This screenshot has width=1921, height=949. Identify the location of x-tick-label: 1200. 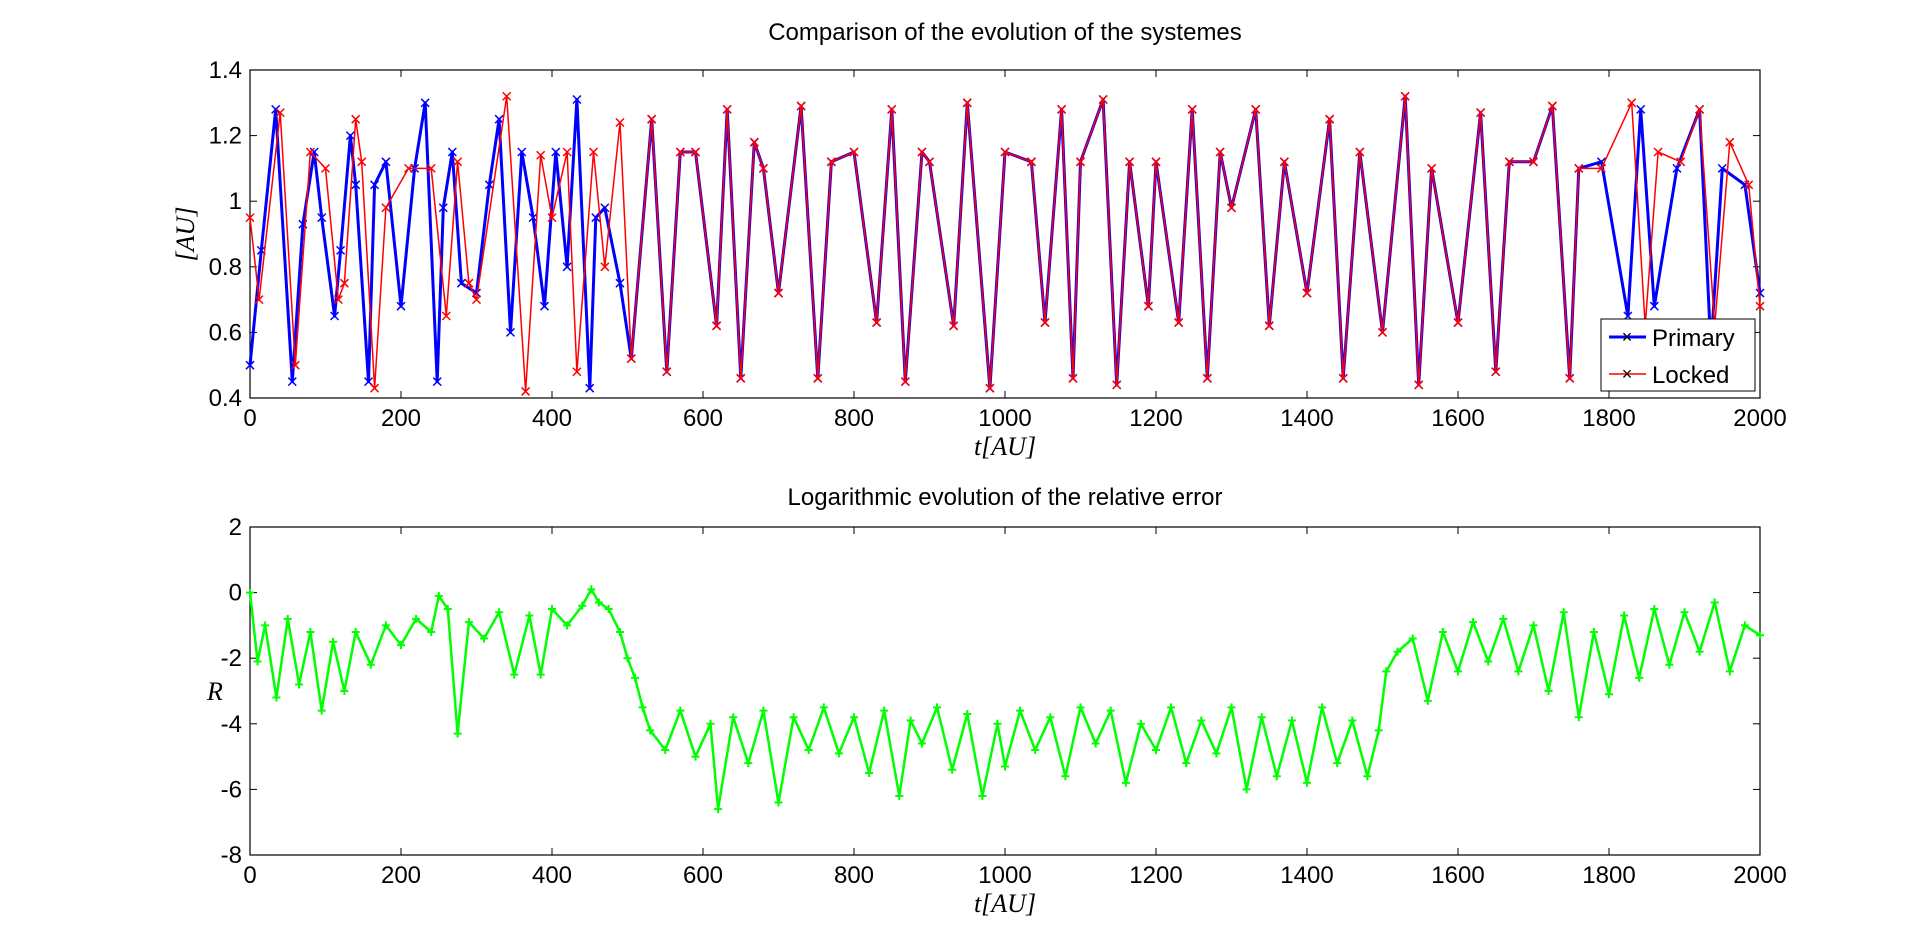
(1155, 418).